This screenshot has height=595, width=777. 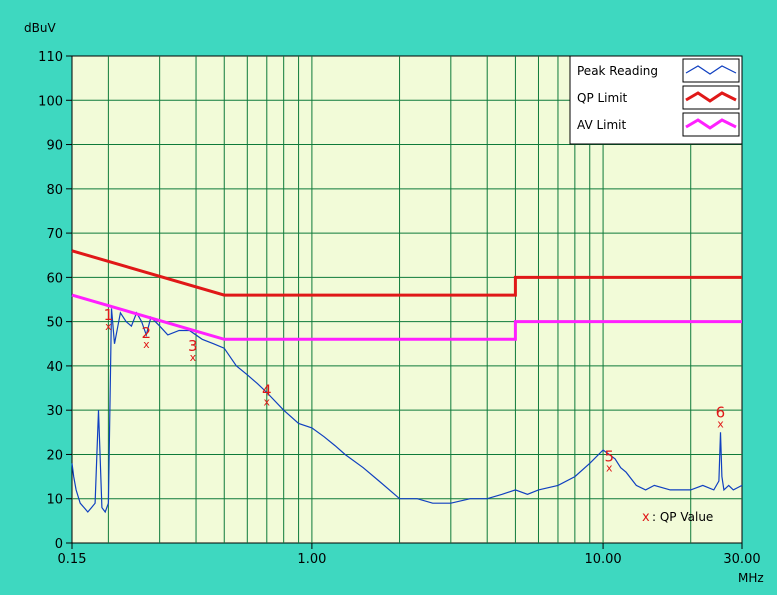 I want to click on y-tick-label: 30, so click(x=54, y=411).